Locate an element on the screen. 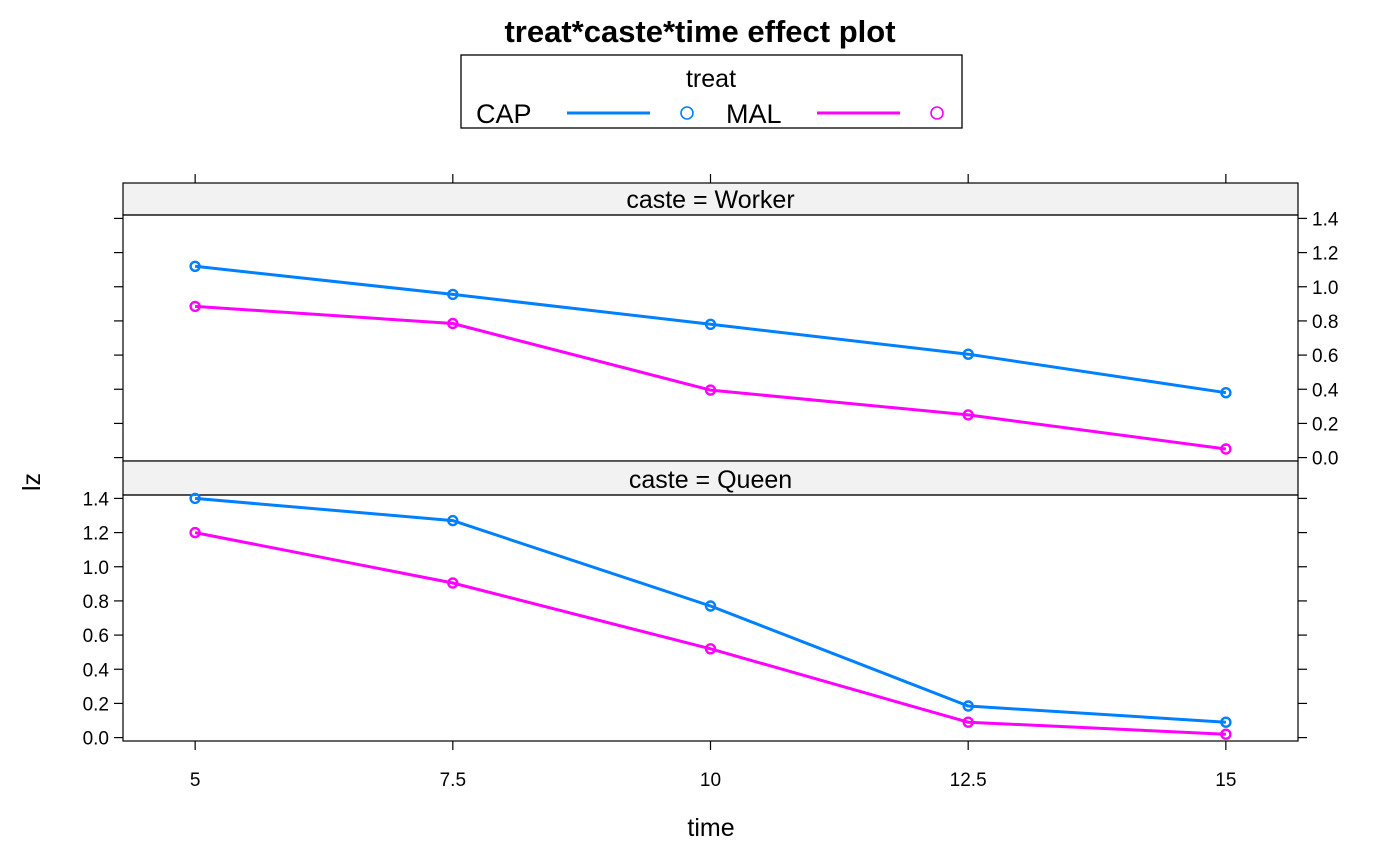 The width and height of the screenshot is (1400, 865). x-tick-label: 7.5 is located at coordinates (453, 780).